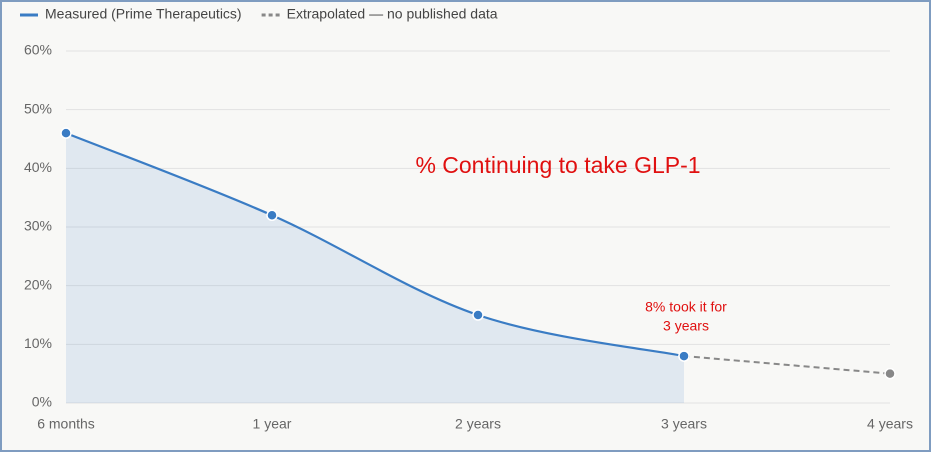 The height and width of the screenshot is (452, 931). Describe the element at coordinates (38, 284) in the screenshot. I see `y-tick-label: 20%` at that location.